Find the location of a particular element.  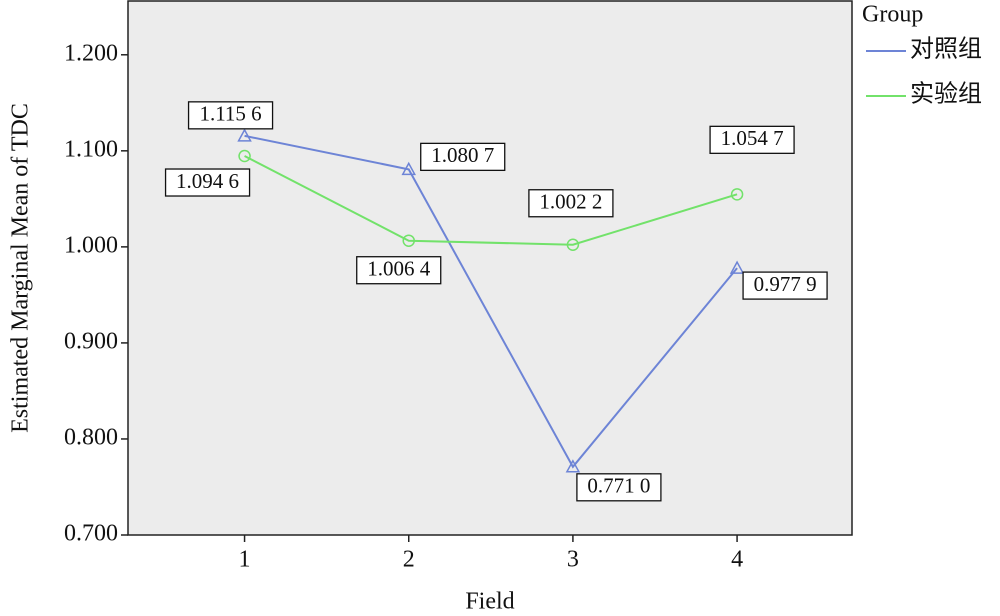

data-label: 0.771 0 is located at coordinates (618, 486).